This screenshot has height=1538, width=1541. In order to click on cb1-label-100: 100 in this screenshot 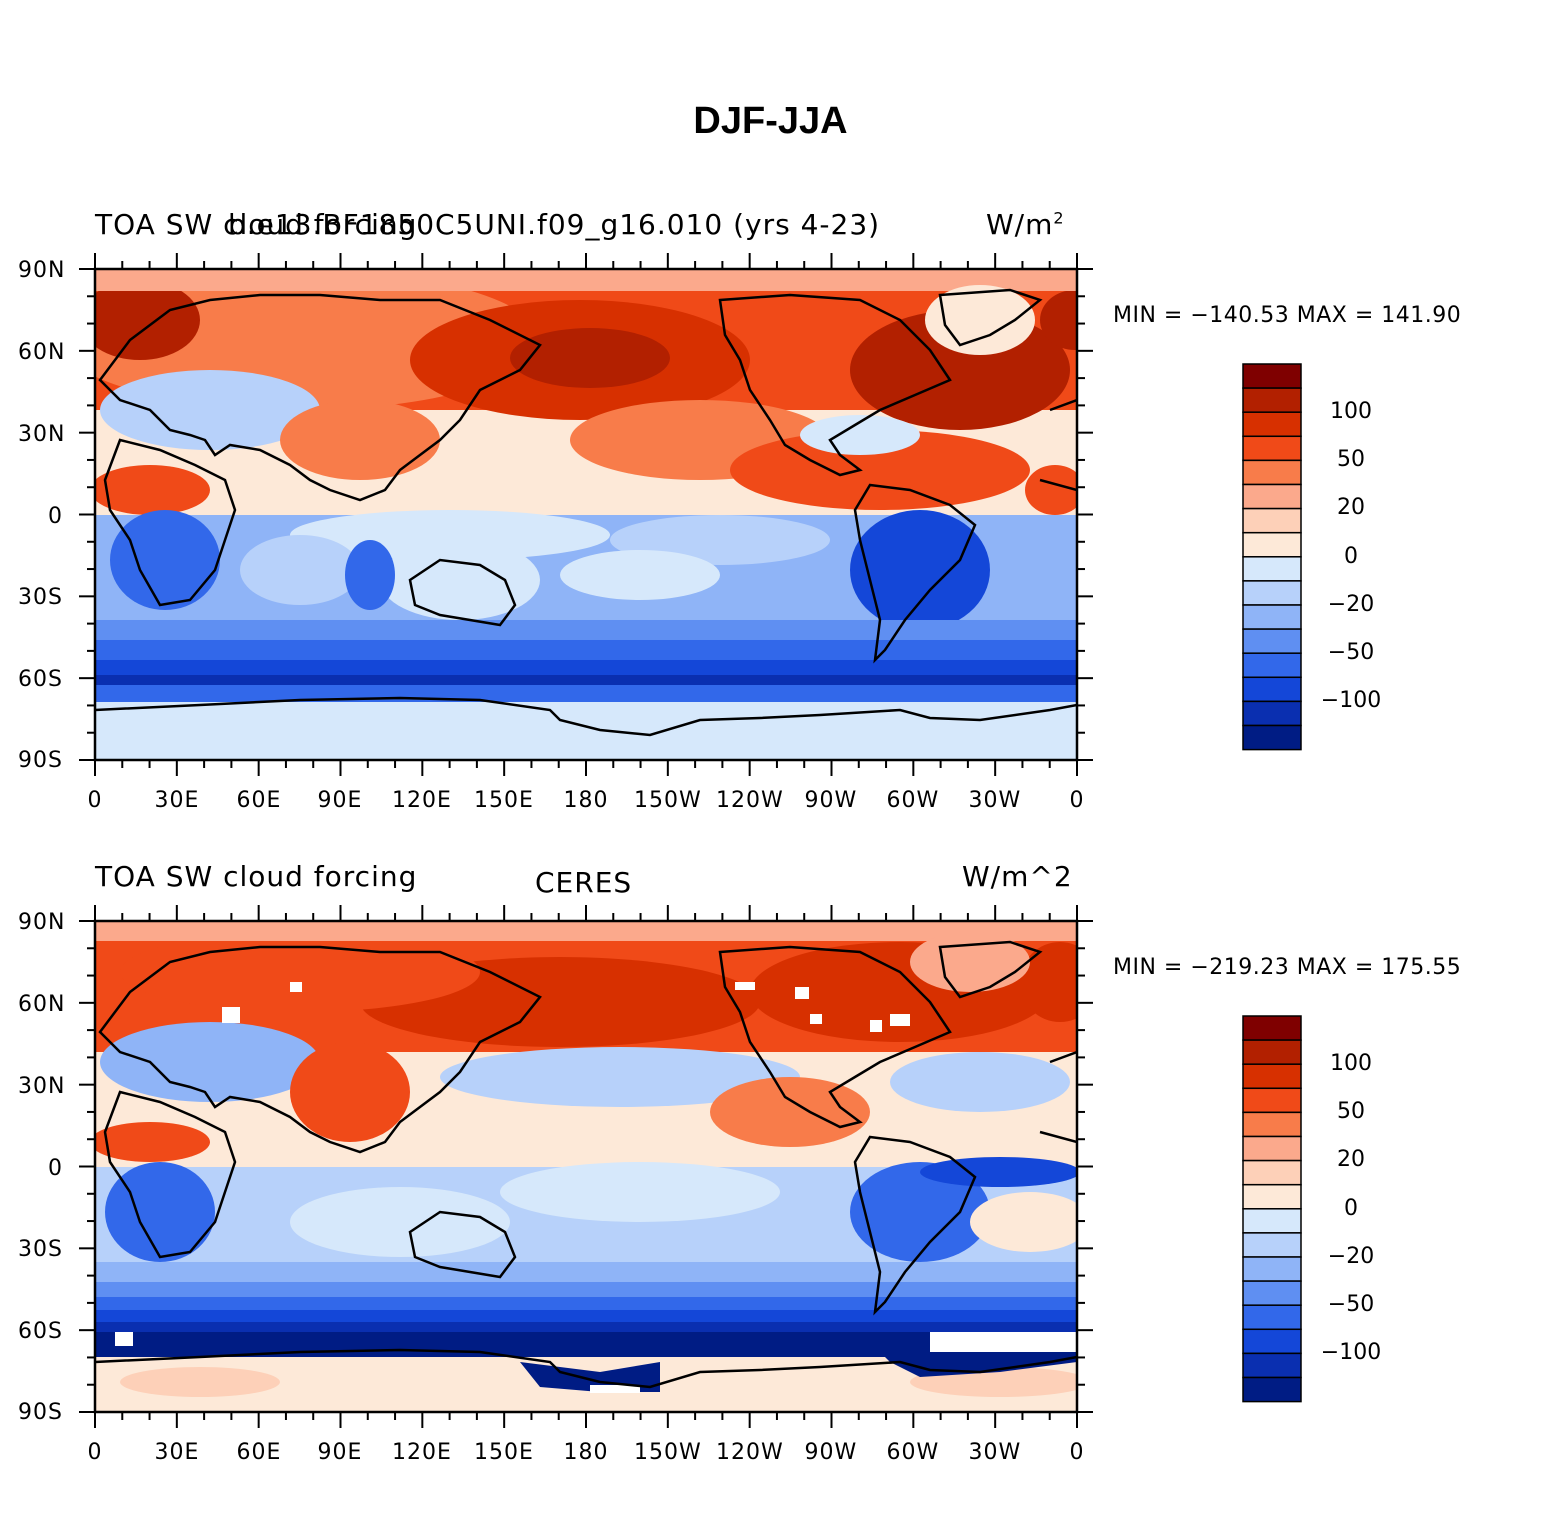, I will do `click(1351, 411)`.